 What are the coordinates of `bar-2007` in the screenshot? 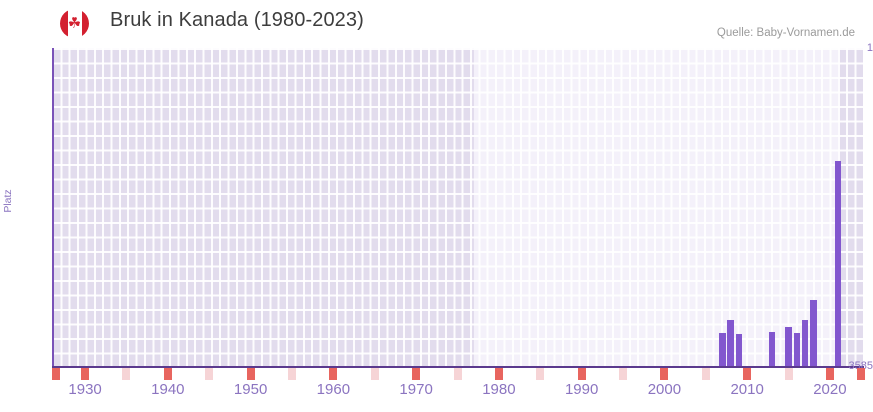 It's located at (722, 349).